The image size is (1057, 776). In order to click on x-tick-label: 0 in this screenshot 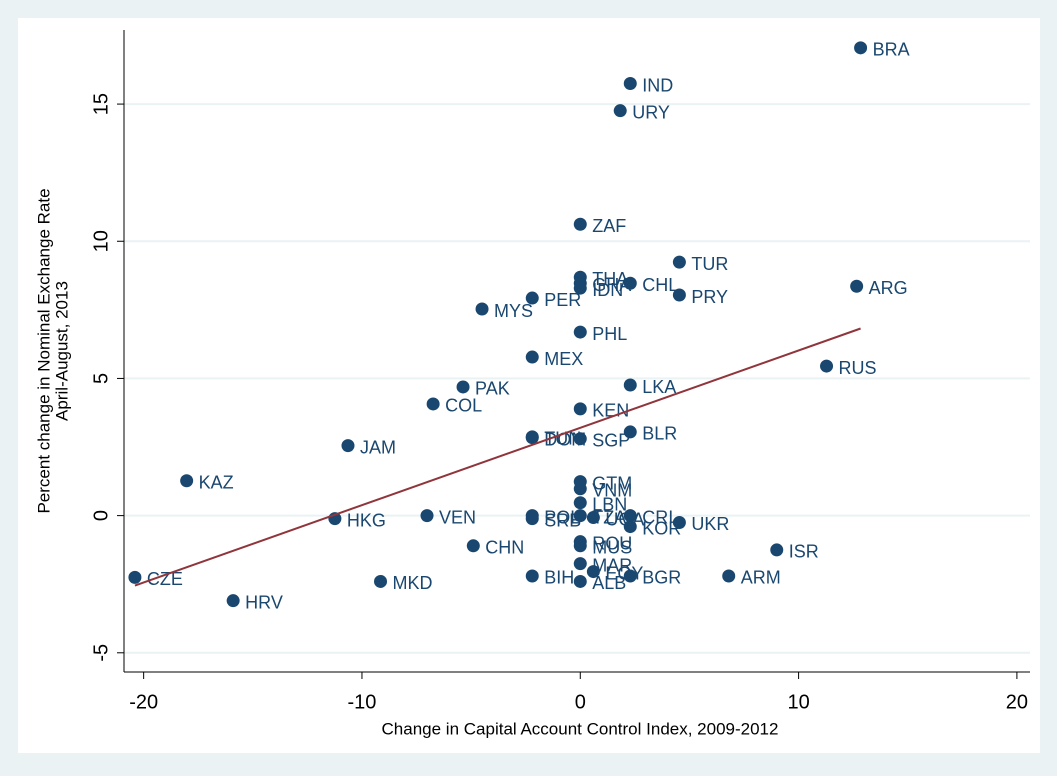, I will do `click(580, 702)`.